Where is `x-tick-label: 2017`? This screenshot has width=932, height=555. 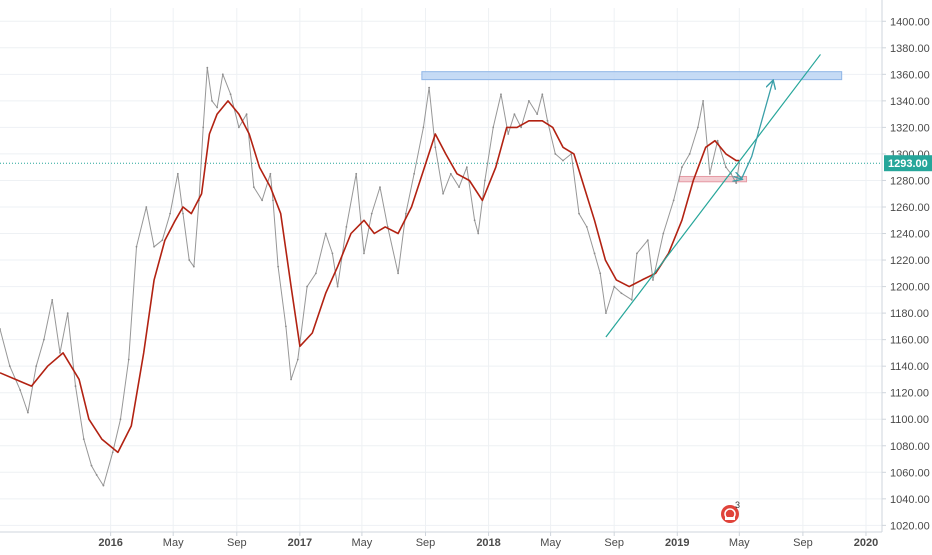 x-tick-label: 2017 is located at coordinates (300, 543).